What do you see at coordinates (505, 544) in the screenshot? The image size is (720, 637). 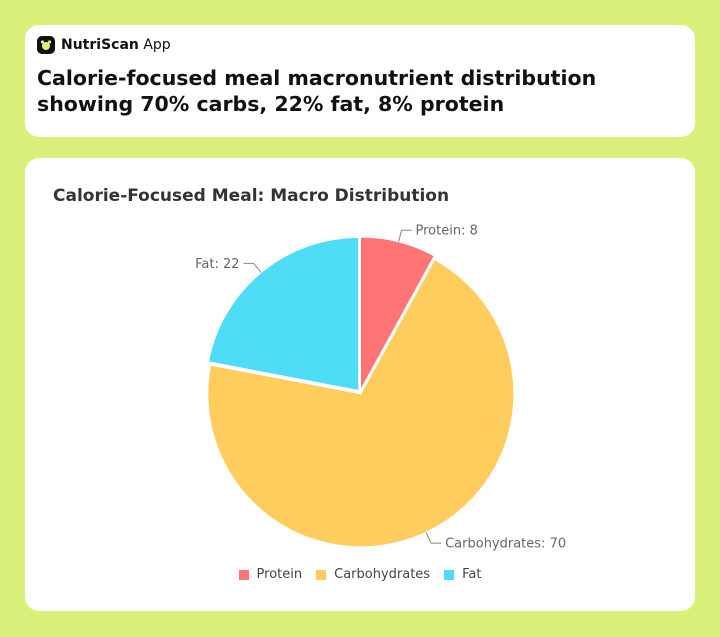 I see `slice-label-carbohydrates: Carbohydrates: 70` at bounding box center [505, 544].